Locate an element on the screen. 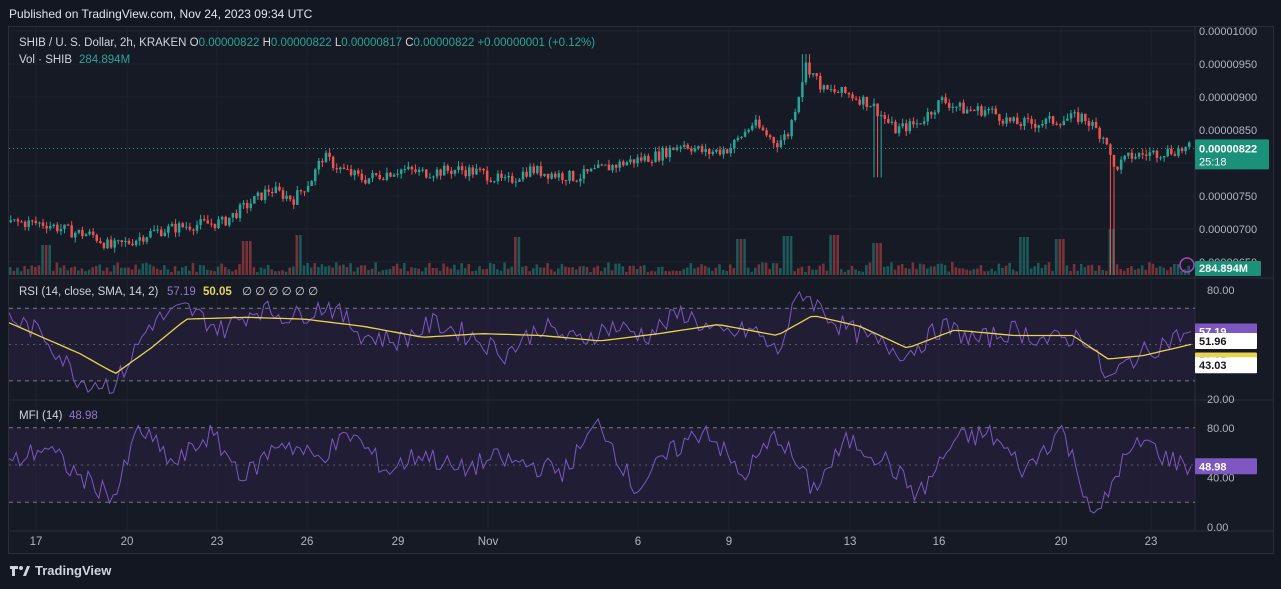 The height and width of the screenshot is (589, 1281). mfi-value-badge: 48.98 is located at coordinates (1213, 467).